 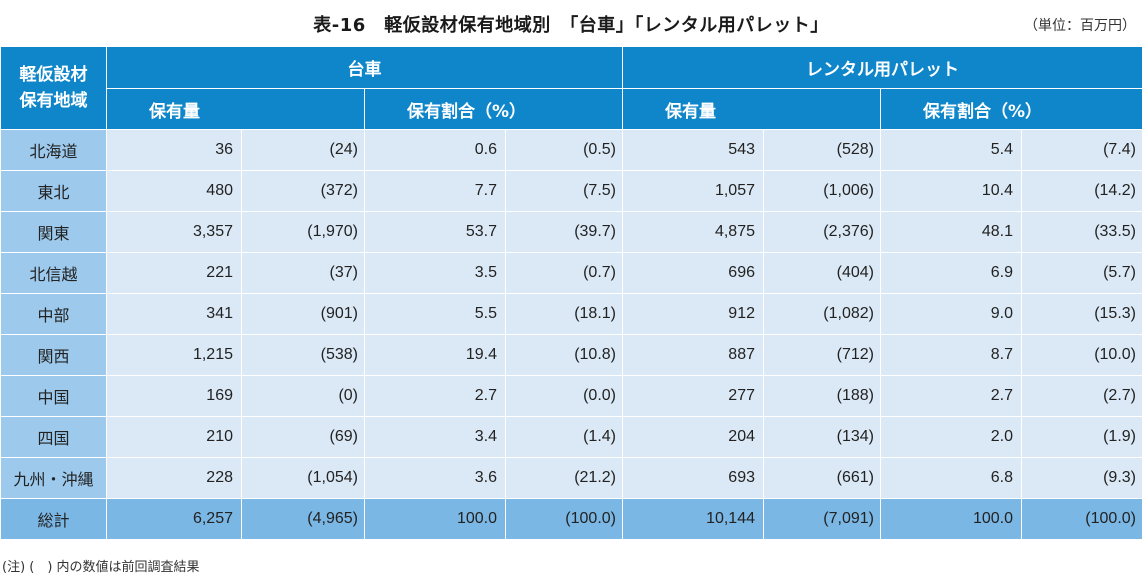 What do you see at coordinates (53, 437) in the screenshot?
I see `region-cell: 四国` at bounding box center [53, 437].